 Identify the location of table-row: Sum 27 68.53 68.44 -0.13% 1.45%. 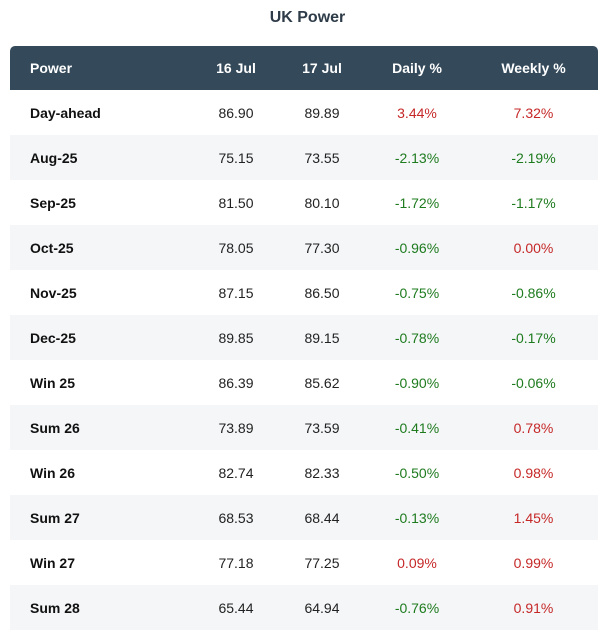
(304, 517).